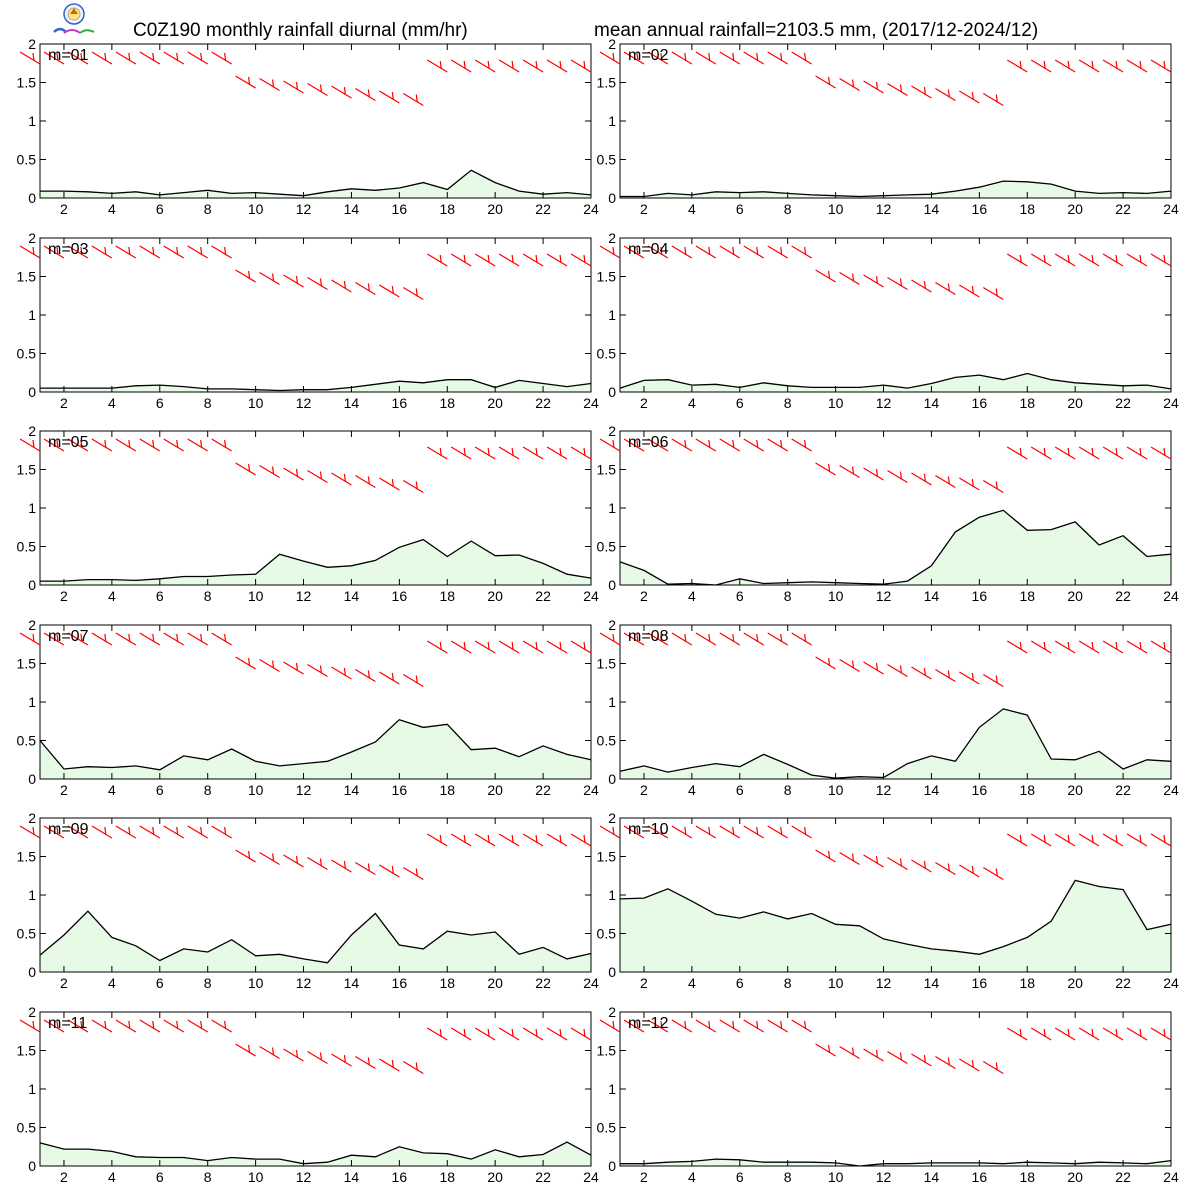 The image size is (1200, 1200). Describe the element at coordinates (836, 790) in the screenshot. I see `x-tick-label: 10` at that location.